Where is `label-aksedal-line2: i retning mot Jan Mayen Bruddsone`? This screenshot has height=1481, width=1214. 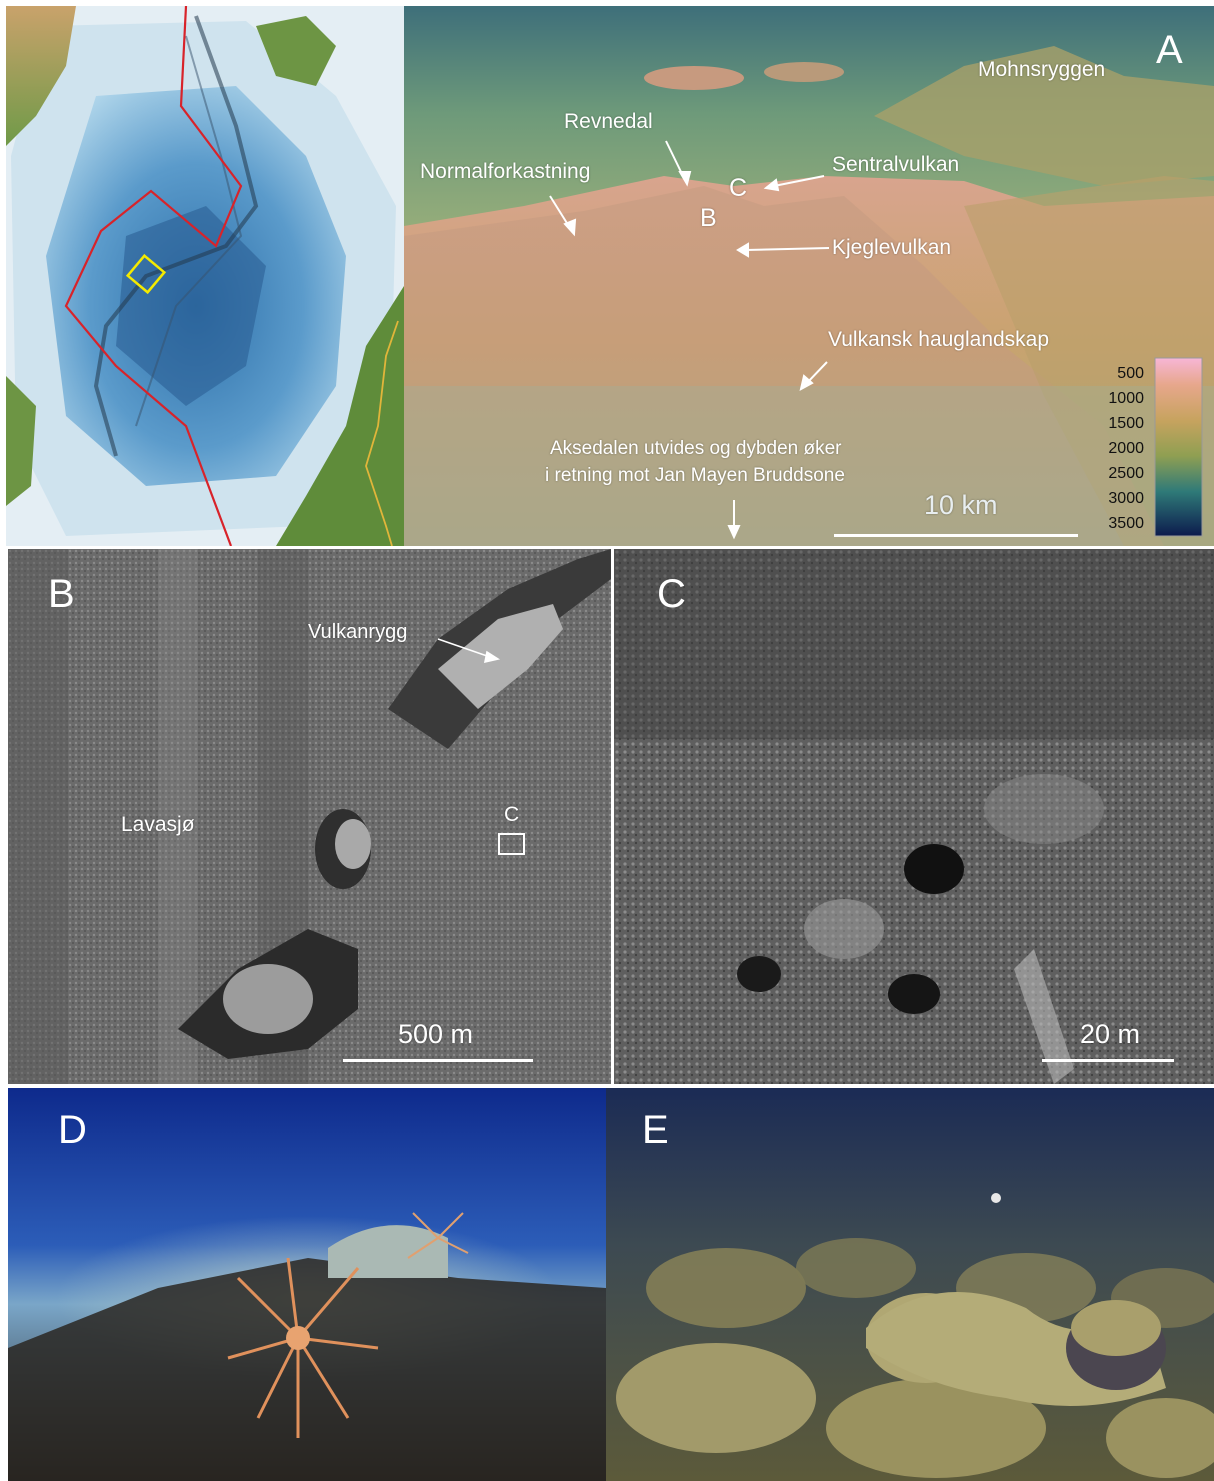 label-aksedal-line2: i retning mot Jan Mayen Bruddsone is located at coordinates (695, 475).